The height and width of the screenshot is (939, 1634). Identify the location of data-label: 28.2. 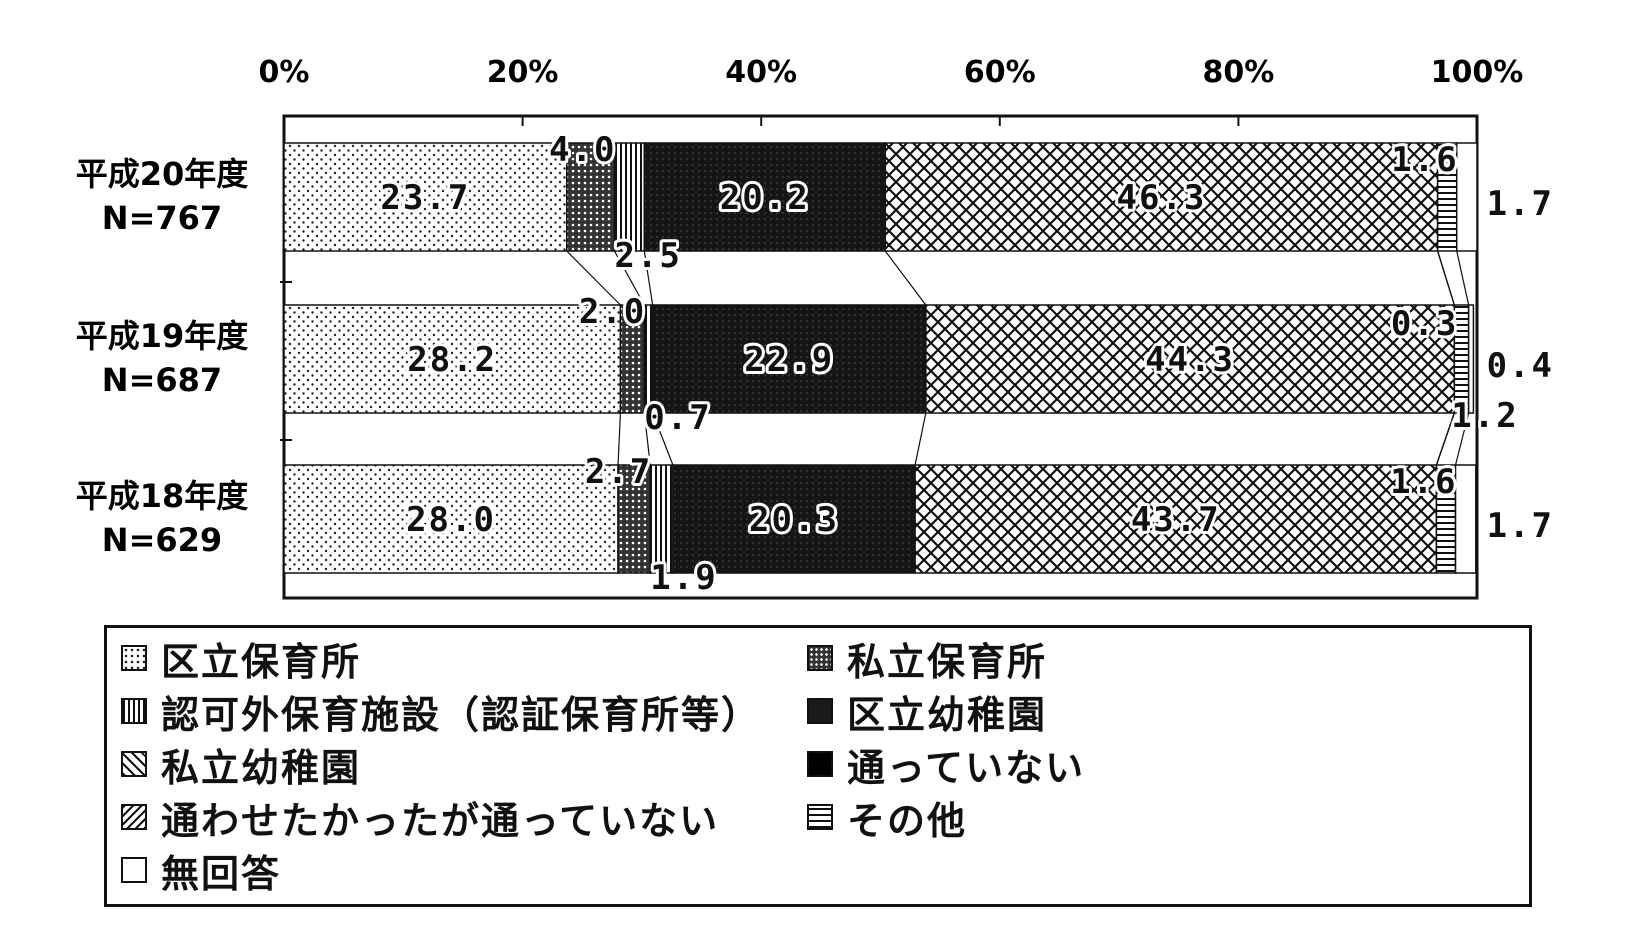
(452, 360).